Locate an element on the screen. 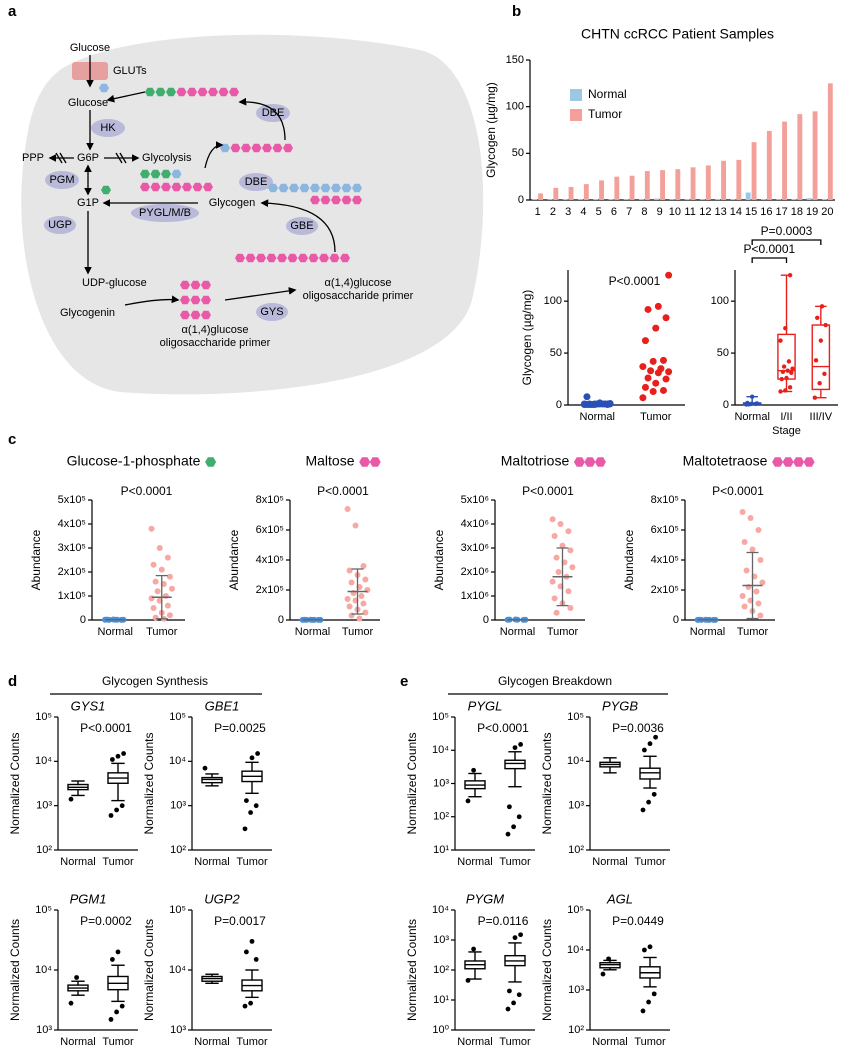 The height and width of the screenshot is (1050, 864). p-value: P<0.0001 is located at coordinates (548, 491).